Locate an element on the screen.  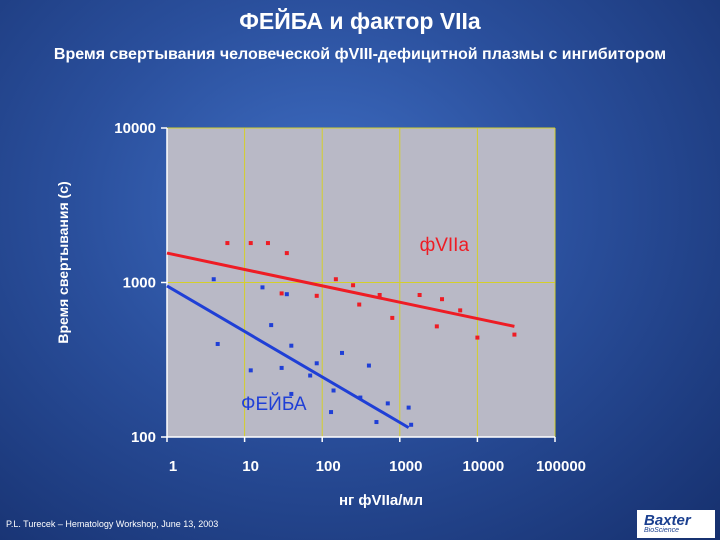
y-tick-label: 10000 is located at coordinates (135, 128).